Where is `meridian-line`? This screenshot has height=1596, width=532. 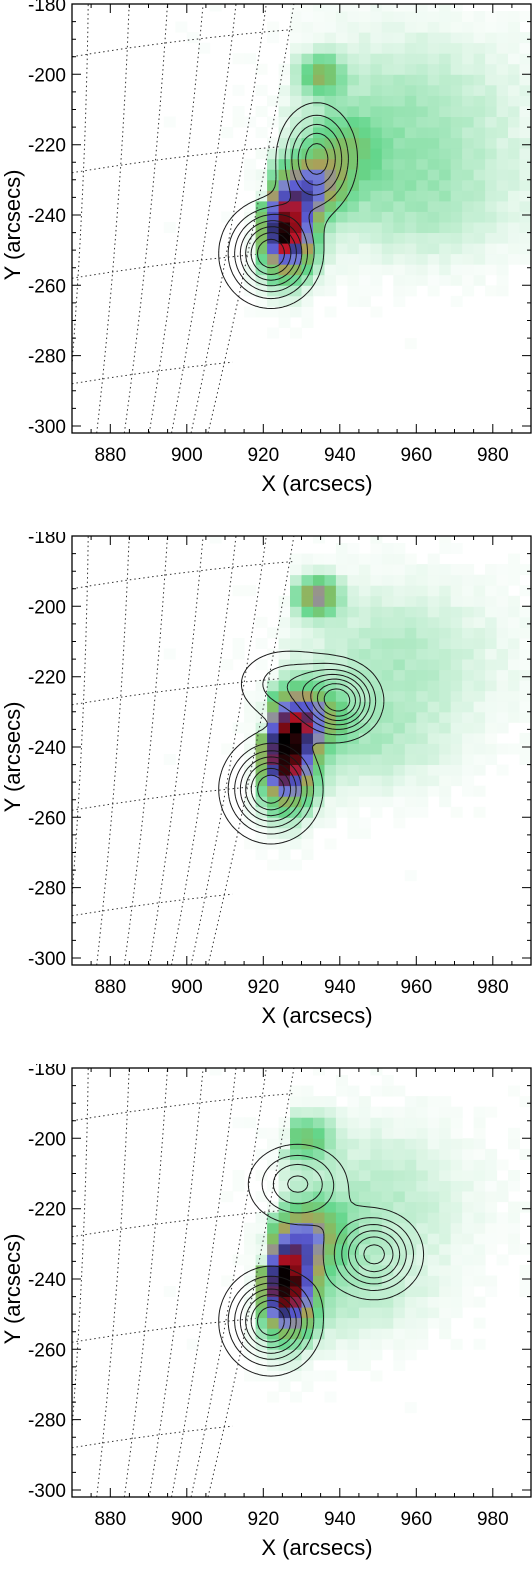 meridian-line is located at coordinates (251, 750).